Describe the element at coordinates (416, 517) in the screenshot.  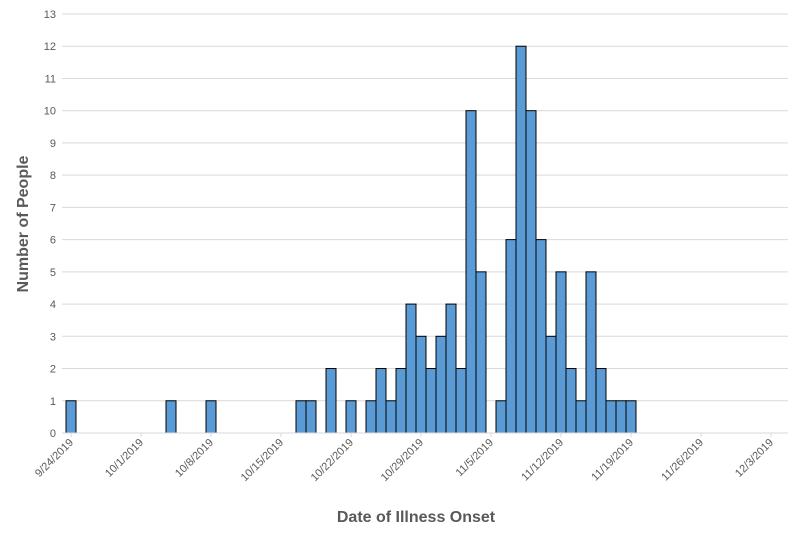
I see `x-axis-title: Date of Illness Onset` at that location.